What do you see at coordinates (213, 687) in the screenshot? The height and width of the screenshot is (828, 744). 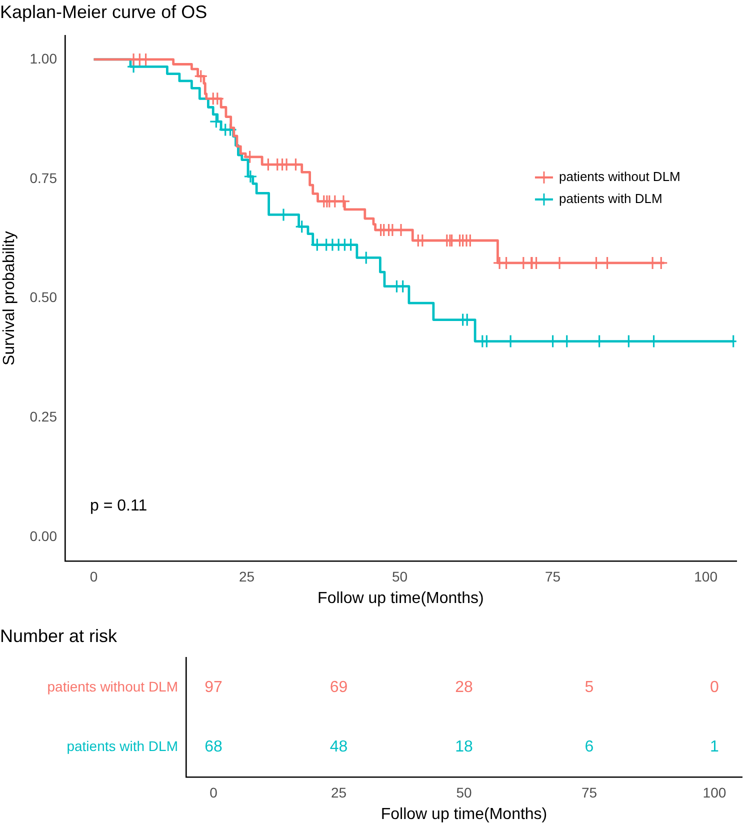 I see `data-label: 97` at bounding box center [213, 687].